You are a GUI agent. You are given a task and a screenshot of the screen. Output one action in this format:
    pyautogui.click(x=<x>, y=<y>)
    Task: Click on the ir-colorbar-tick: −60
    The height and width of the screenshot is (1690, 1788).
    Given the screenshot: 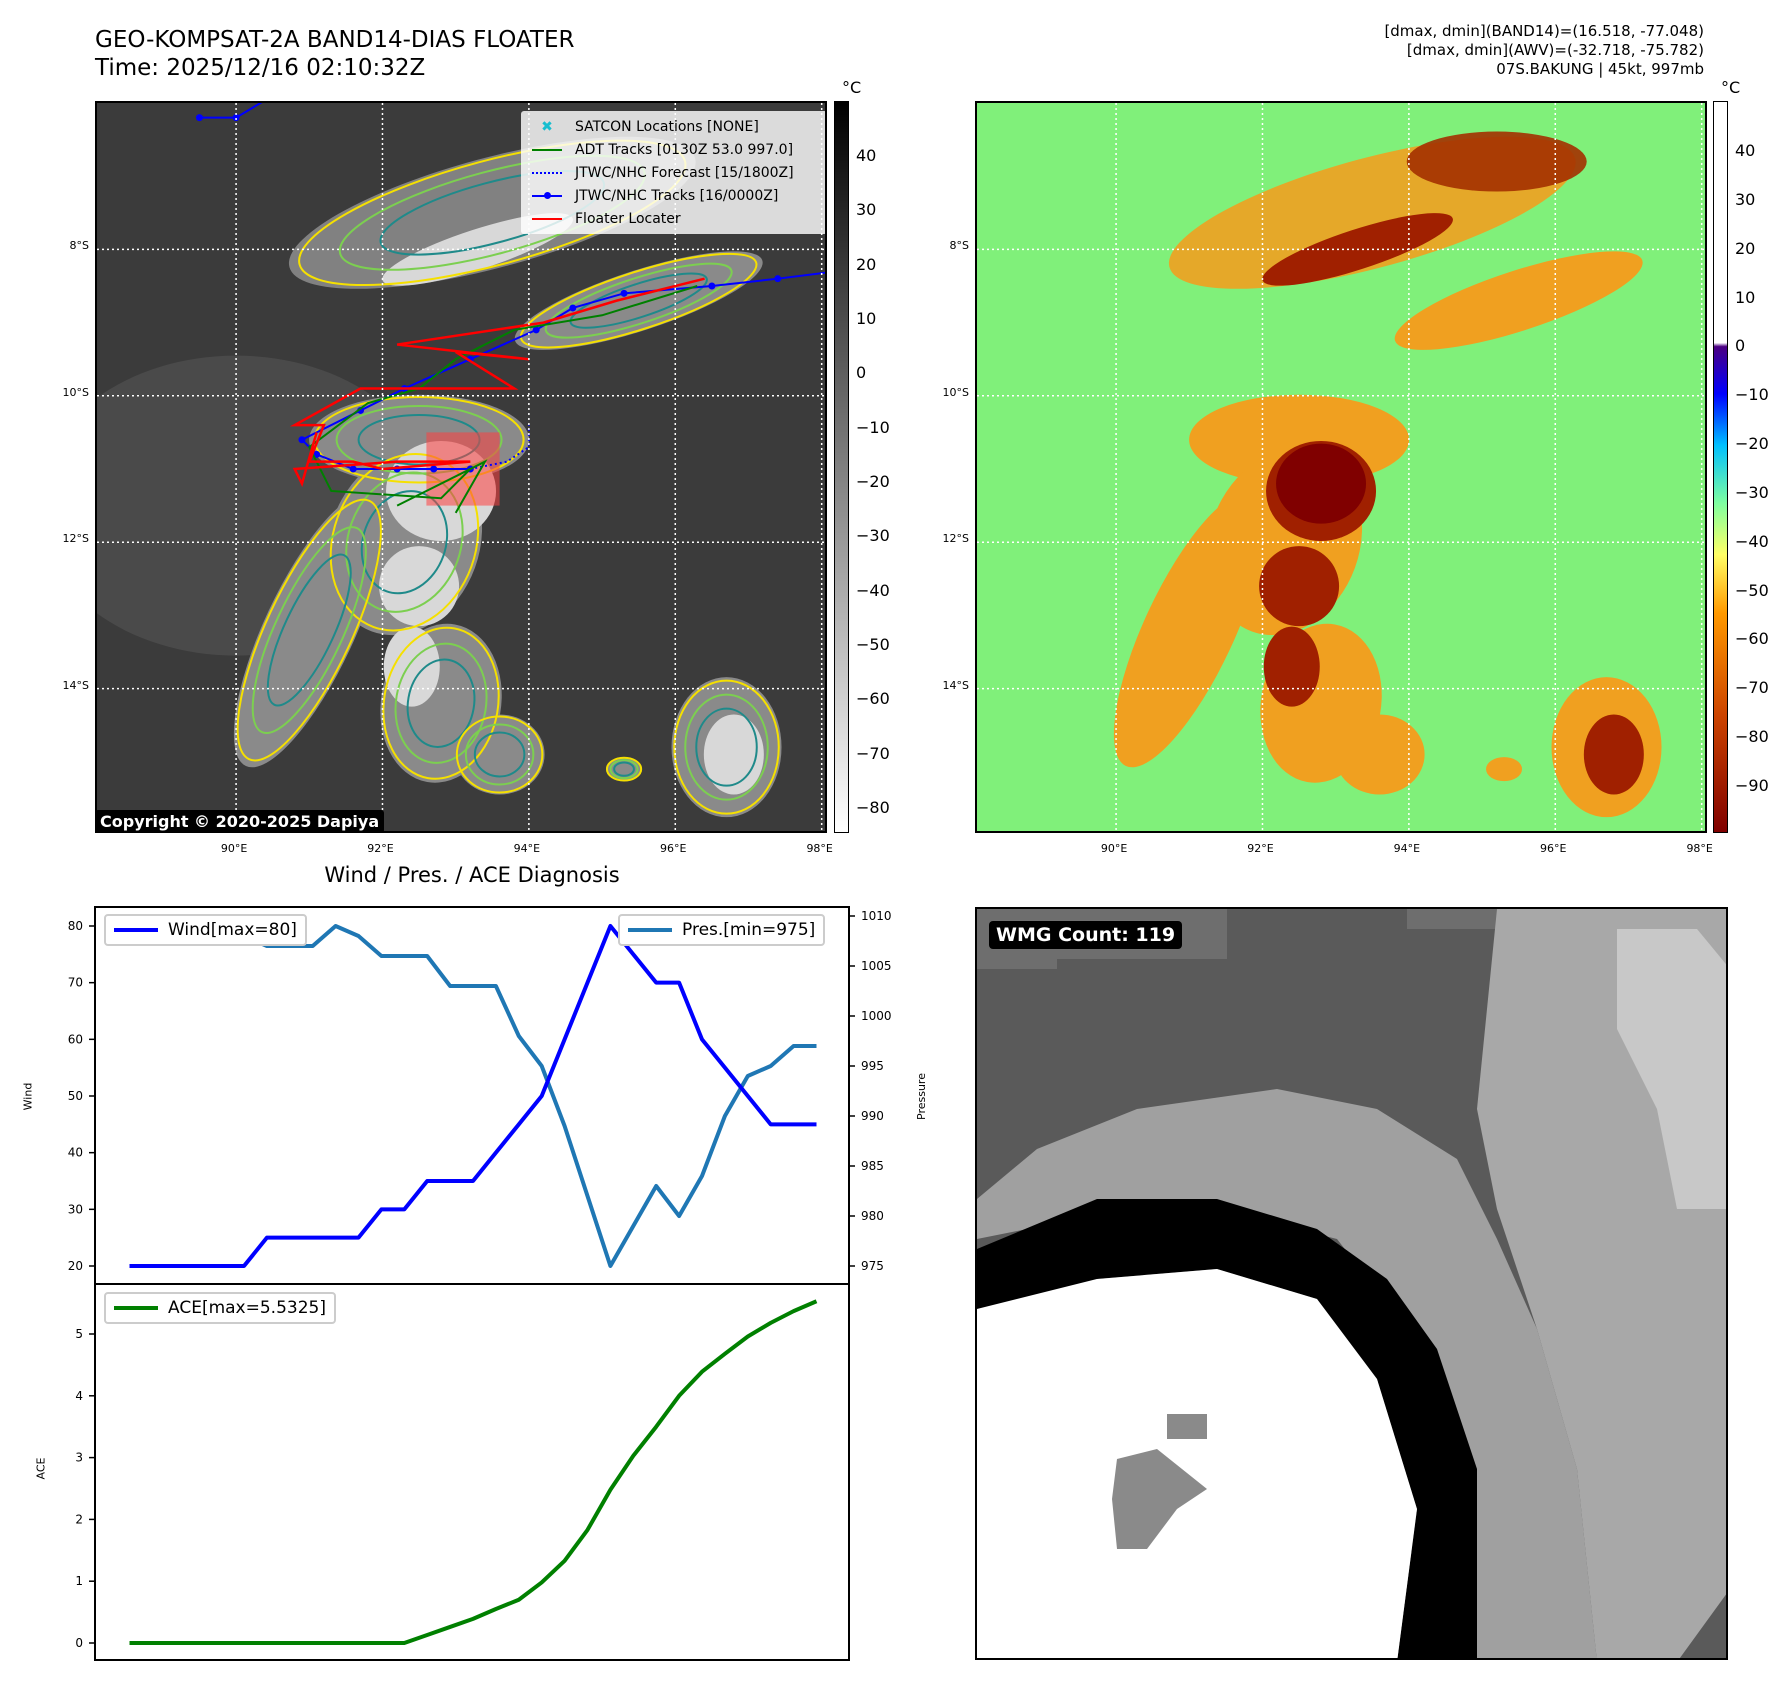 What is the action you would take?
    pyautogui.click(x=873, y=699)
    